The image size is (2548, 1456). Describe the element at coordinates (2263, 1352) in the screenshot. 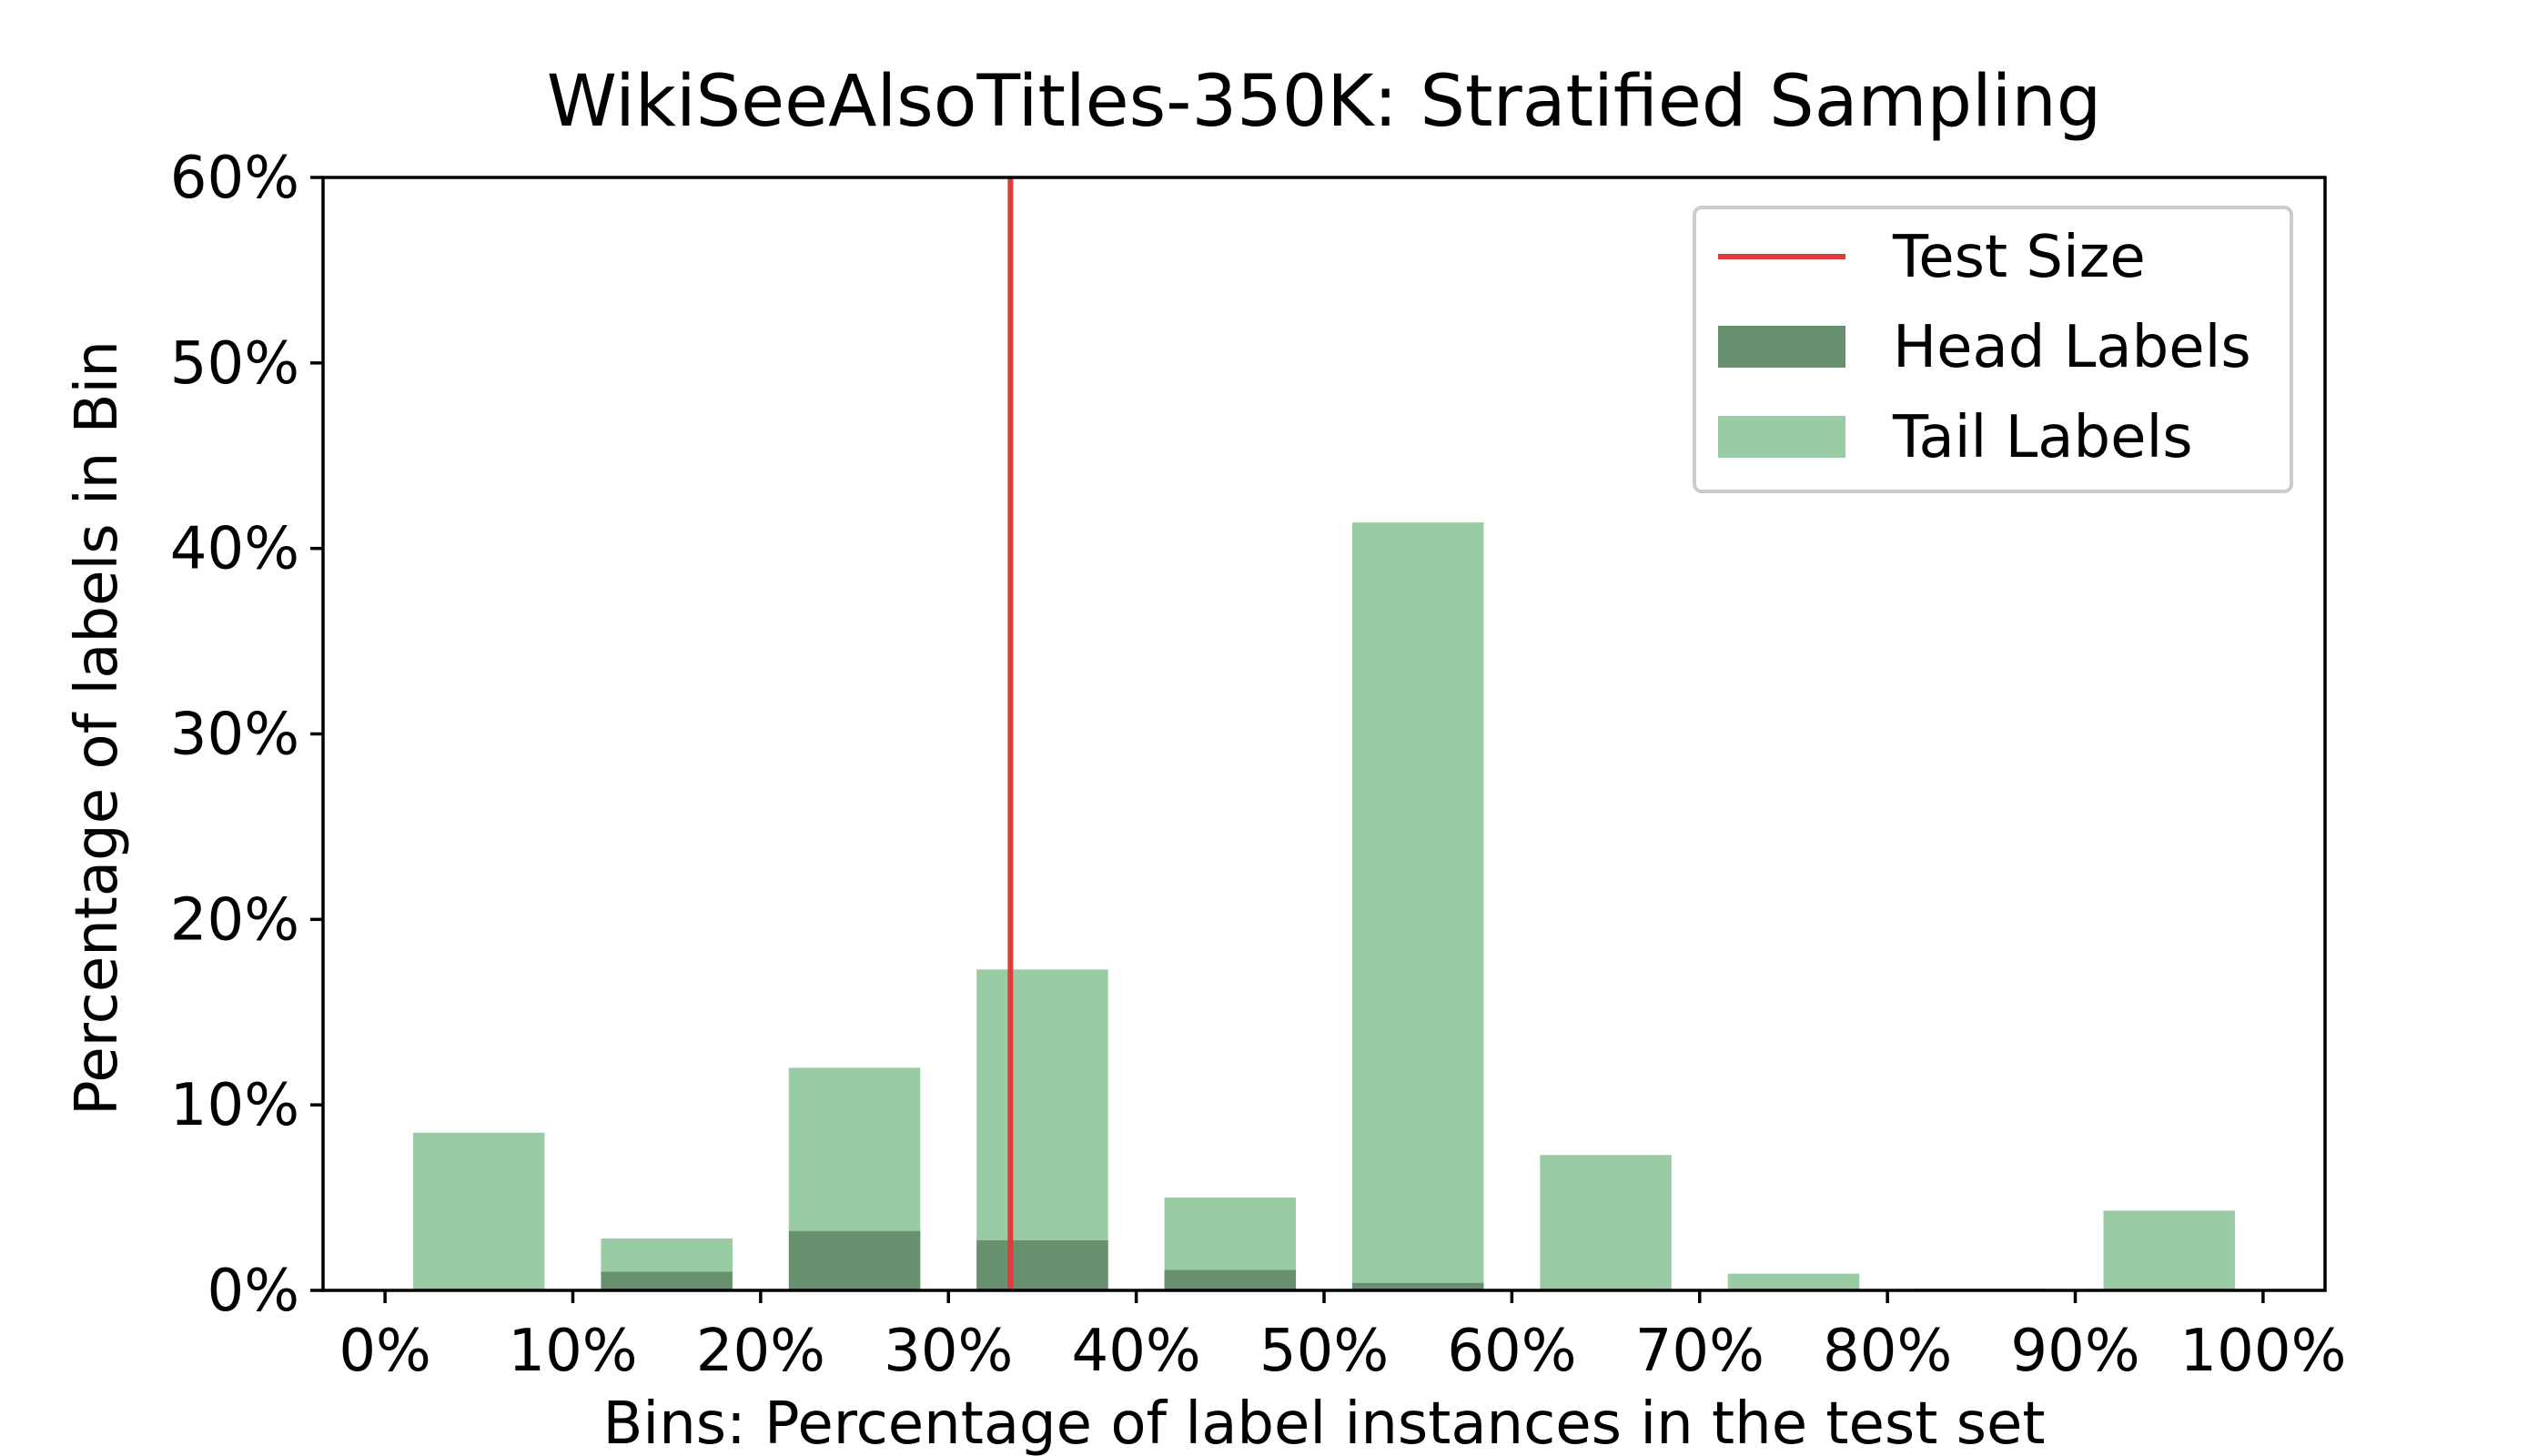

I see `x-tick-label: 100%` at that location.